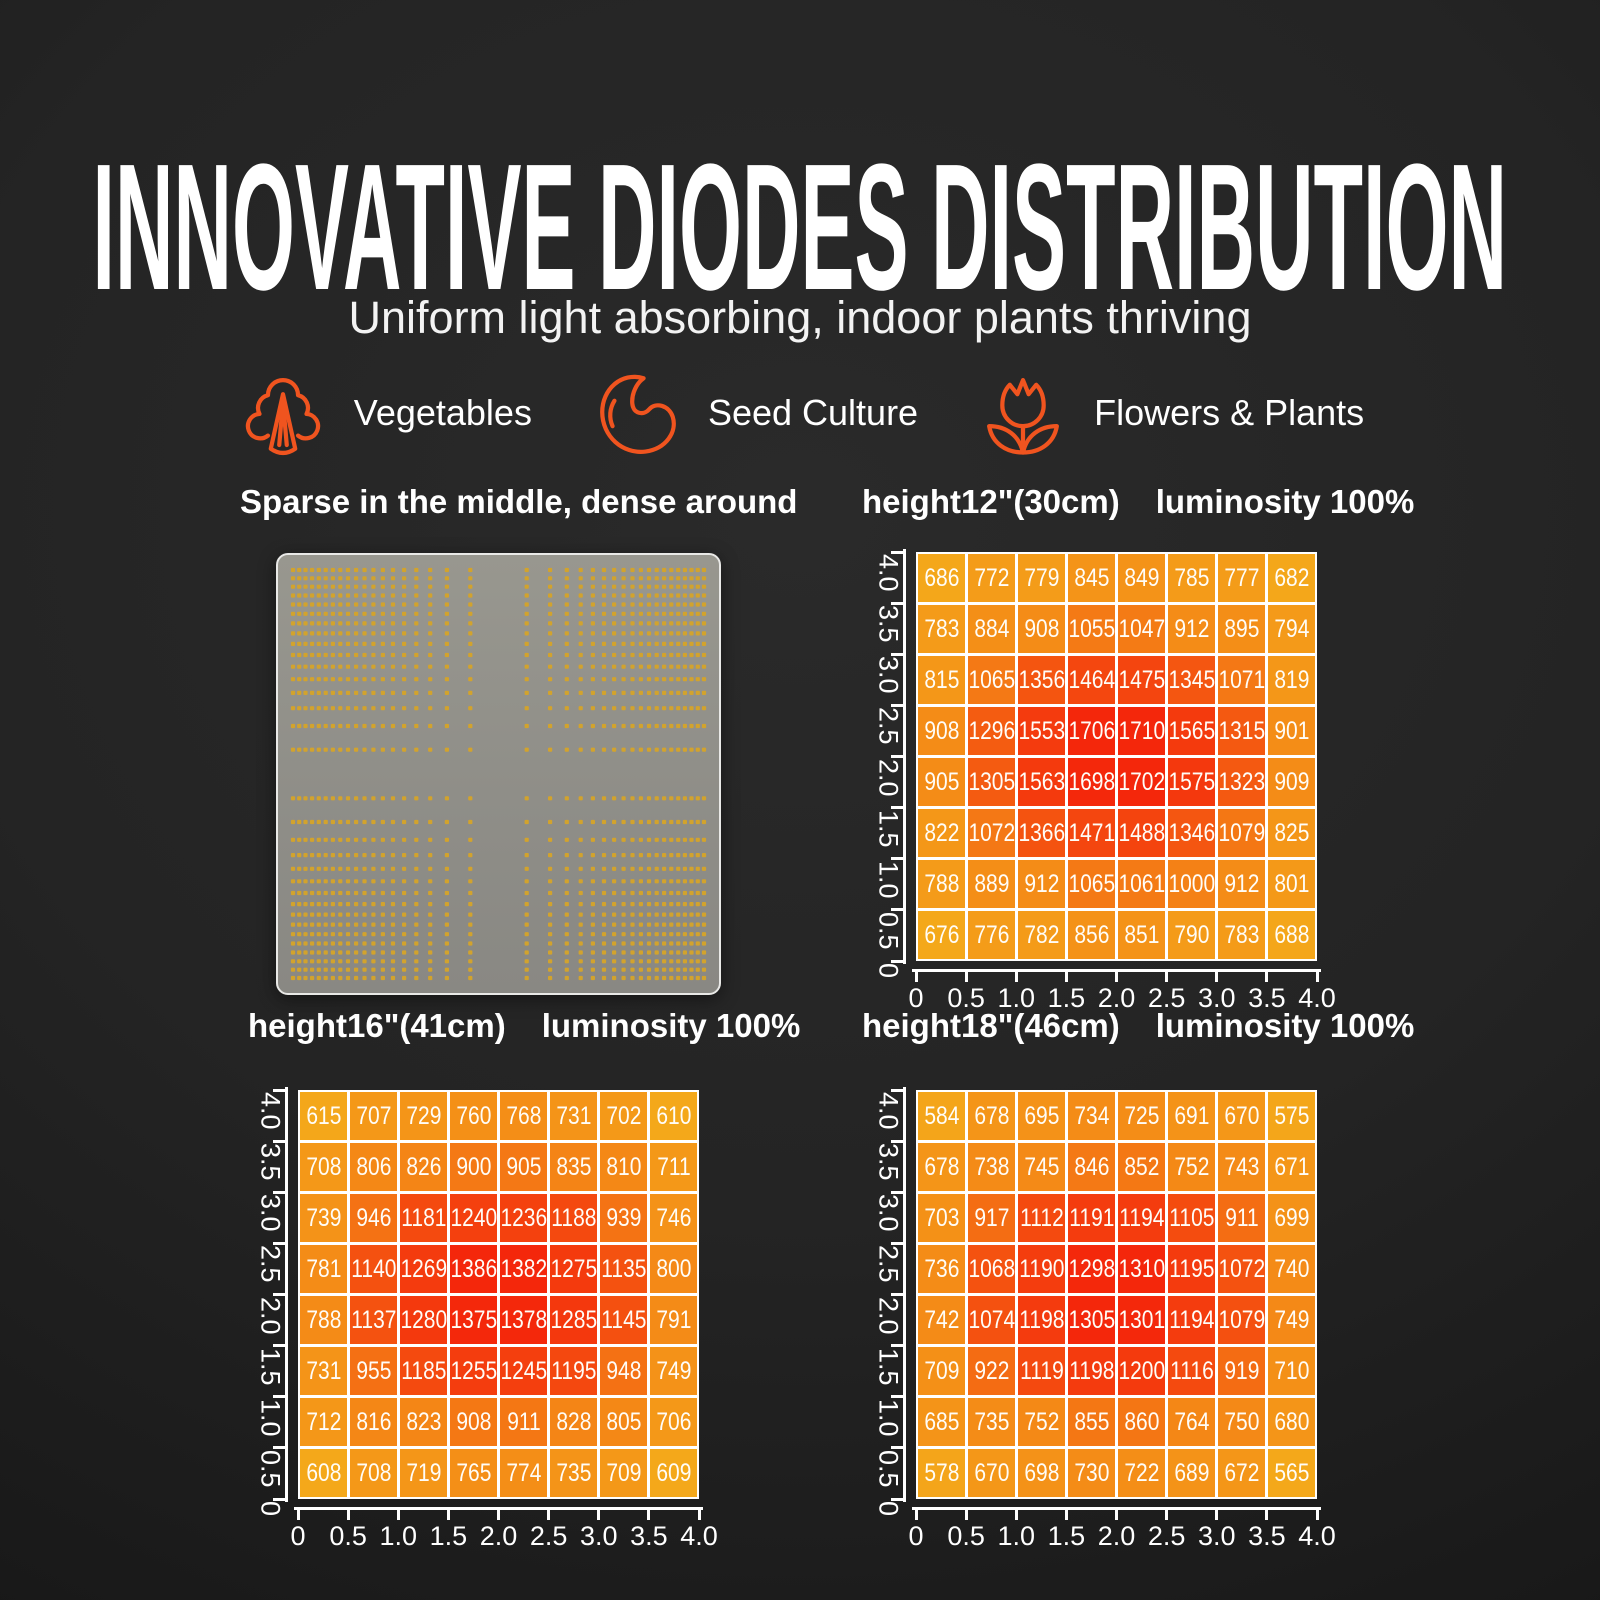 This screenshot has height=1600, width=1600. Describe the element at coordinates (1241, 1422) in the screenshot. I see `heatmap-cell: 750` at that location.